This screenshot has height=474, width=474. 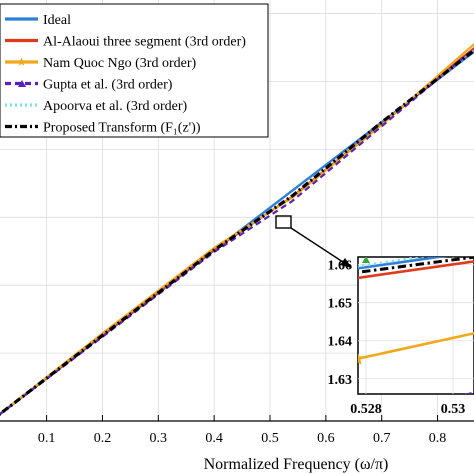 I want to click on zoom-box, so click(x=283, y=222).